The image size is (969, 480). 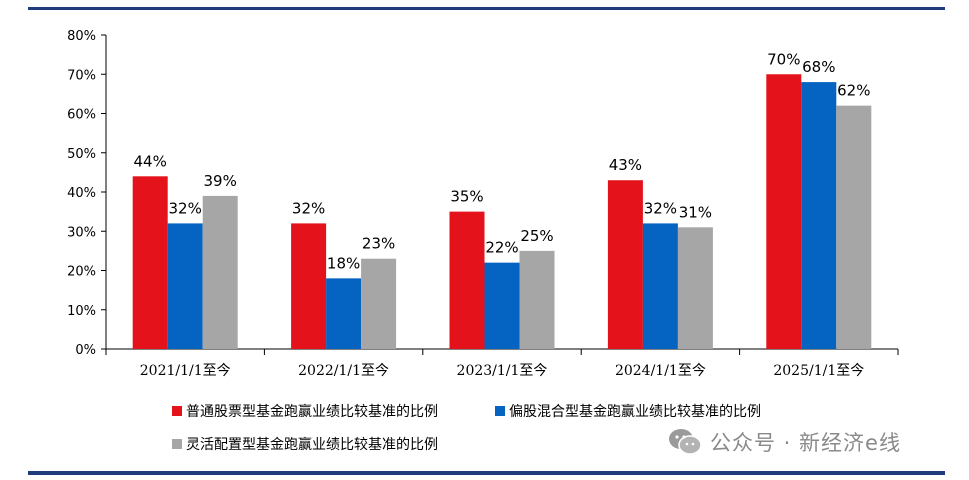 I want to click on y-tick-label: 40%, so click(x=81, y=193).